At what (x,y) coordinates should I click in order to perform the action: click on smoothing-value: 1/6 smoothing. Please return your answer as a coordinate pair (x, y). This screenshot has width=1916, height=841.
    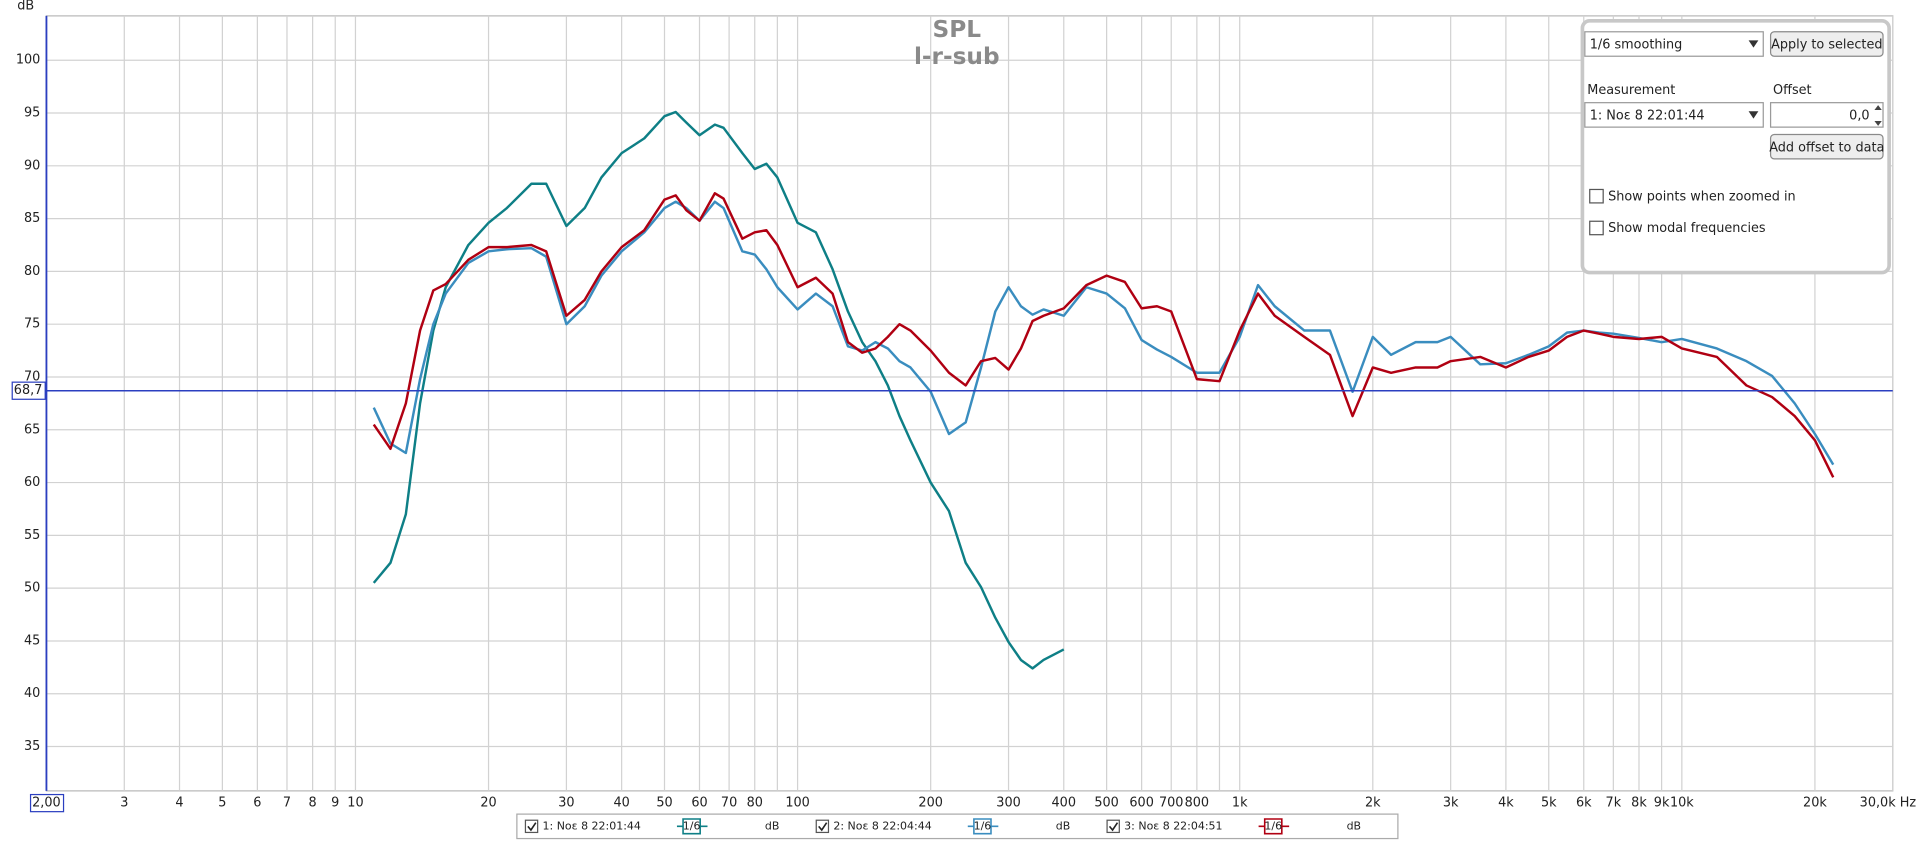
    Looking at the image, I should click on (1636, 45).